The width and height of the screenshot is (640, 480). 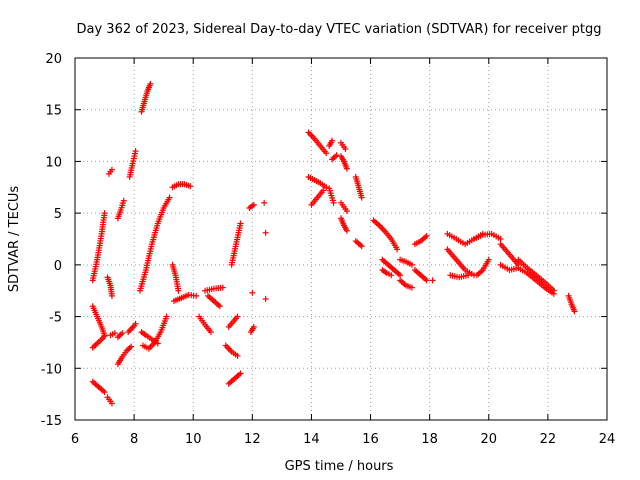 I want to click on y-tick-labels: -15 -10 -5 0 5 10 15 20, so click(x=51, y=240).